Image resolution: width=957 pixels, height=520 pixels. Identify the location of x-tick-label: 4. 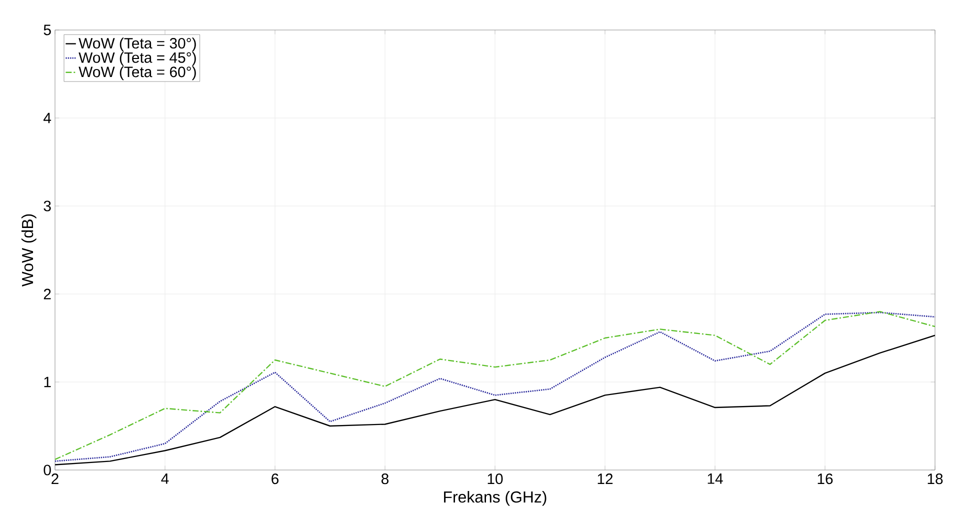
(165, 479).